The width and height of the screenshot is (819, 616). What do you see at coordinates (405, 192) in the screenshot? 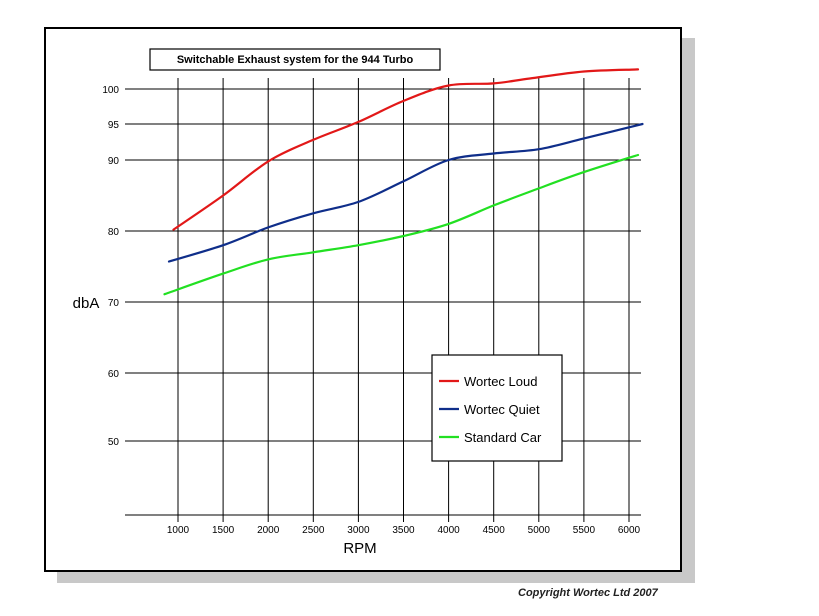
I see `series-line-wortec-quiet` at bounding box center [405, 192].